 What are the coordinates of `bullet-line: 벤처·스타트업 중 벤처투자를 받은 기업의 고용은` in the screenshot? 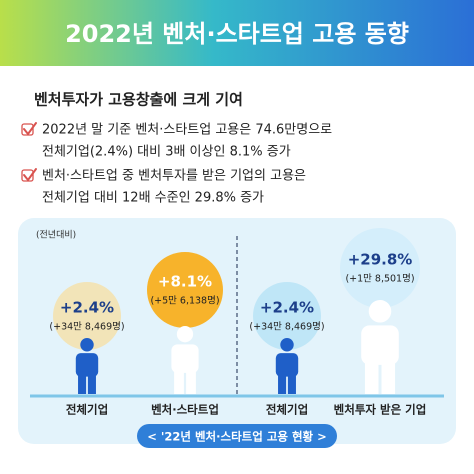 It's located at (174, 176).